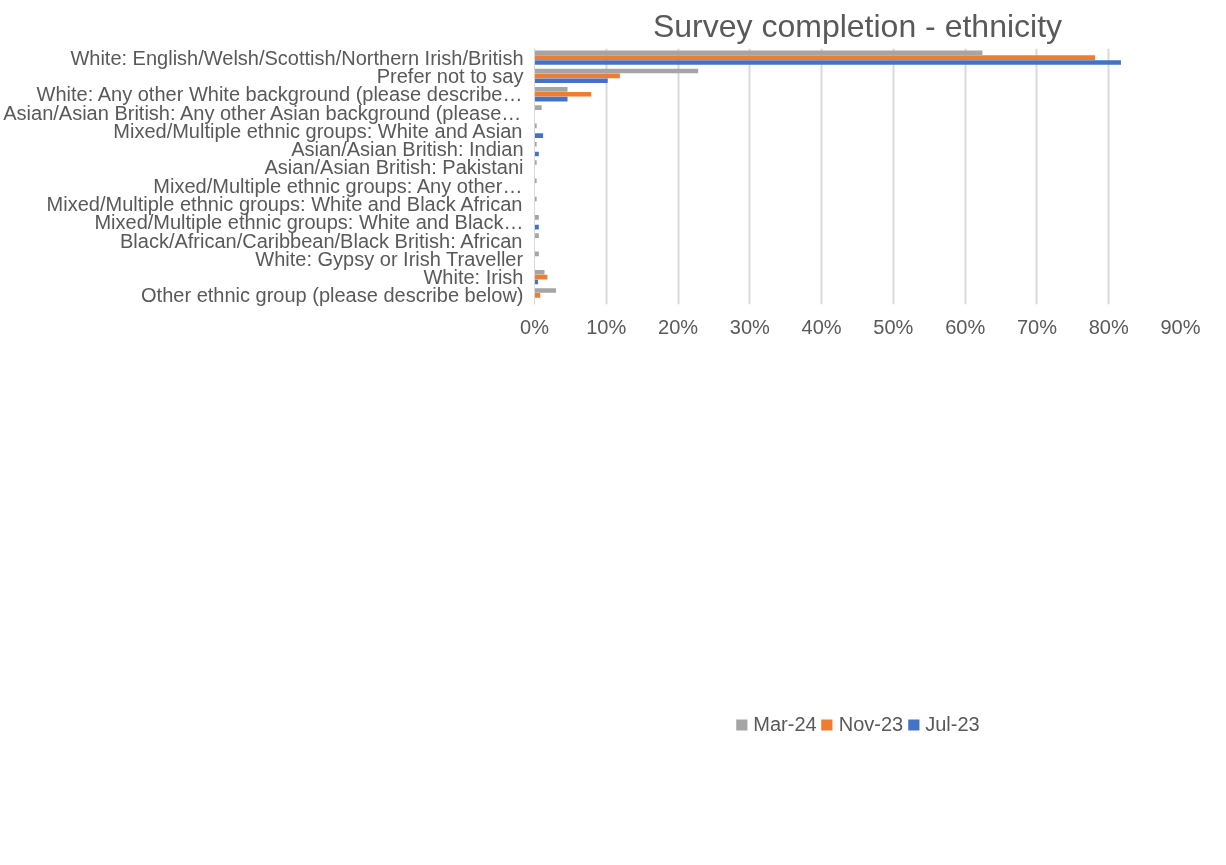  I want to click on x-tick-label: 40%, so click(821, 326).